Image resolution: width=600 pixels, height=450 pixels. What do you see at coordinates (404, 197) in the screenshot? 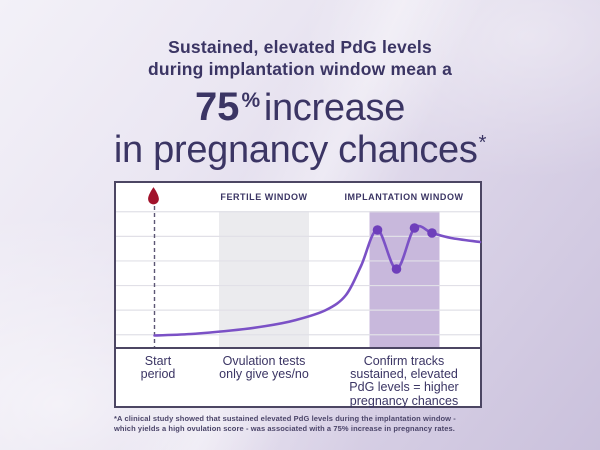
I see `implantation-window-label: IMPLANTATION WINDOW` at bounding box center [404, 197].